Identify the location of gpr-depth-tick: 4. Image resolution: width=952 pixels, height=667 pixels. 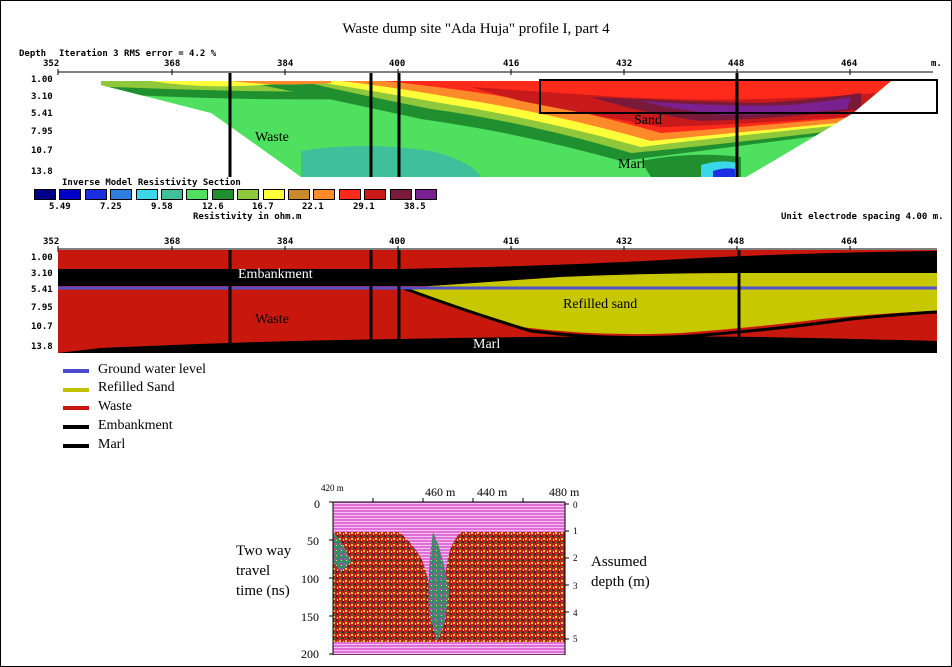
(575, 613).